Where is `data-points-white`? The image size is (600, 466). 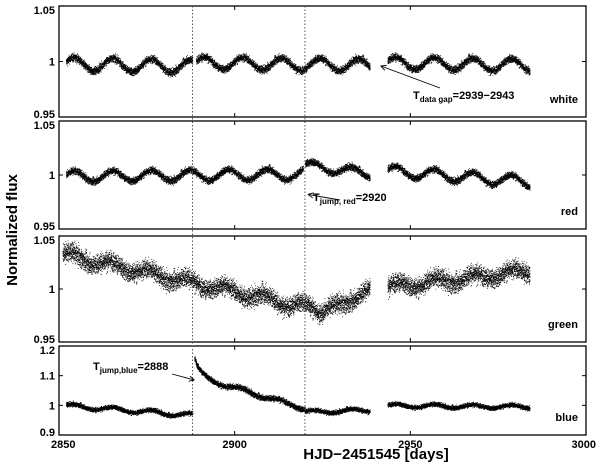 data-points-white is located at coordinates (298, 65).